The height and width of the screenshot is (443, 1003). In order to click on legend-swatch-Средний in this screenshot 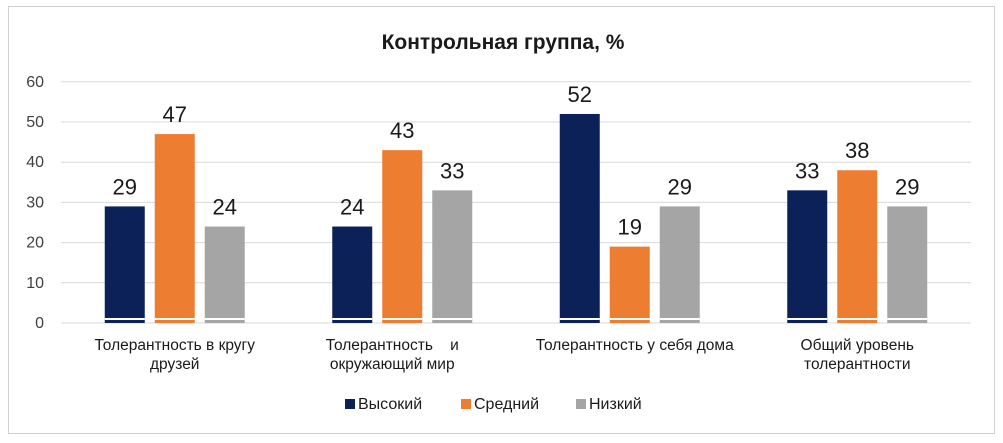, I will do `click(466, 404)`.